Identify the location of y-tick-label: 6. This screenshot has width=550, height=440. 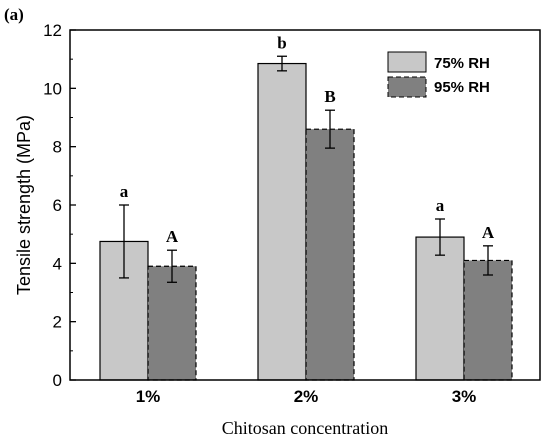
(57, 205).